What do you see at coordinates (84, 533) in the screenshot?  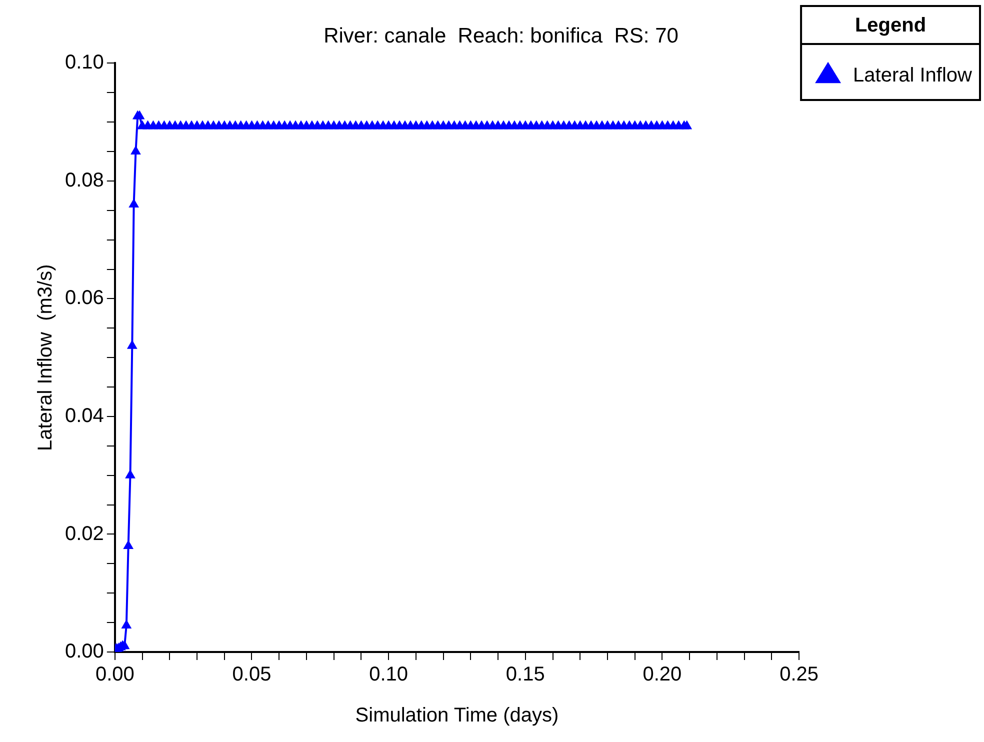 I see `y-tick-label: 0.02` at bounding box center [84, 533].